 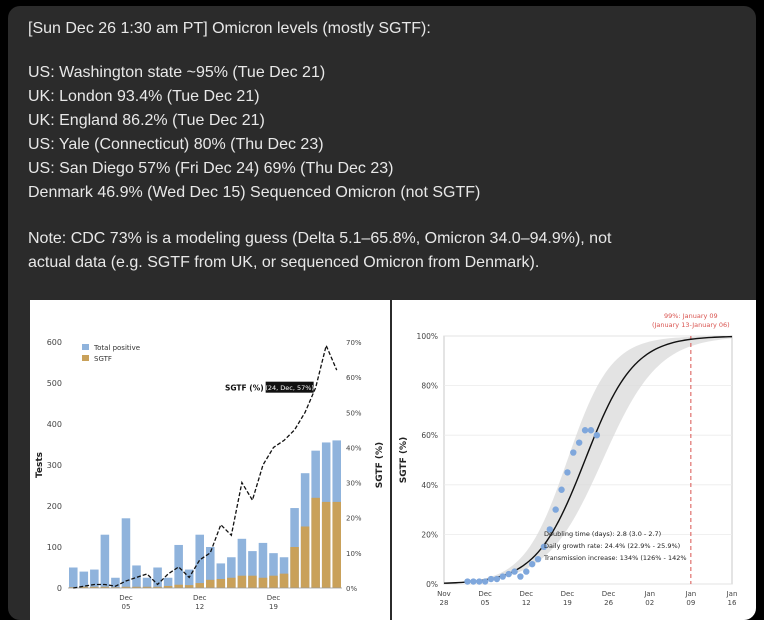 What do you see at coordinates (354, 484) in the screenshot?
I see `y2-tick-label: 30%` at bounding box center [354, 484].